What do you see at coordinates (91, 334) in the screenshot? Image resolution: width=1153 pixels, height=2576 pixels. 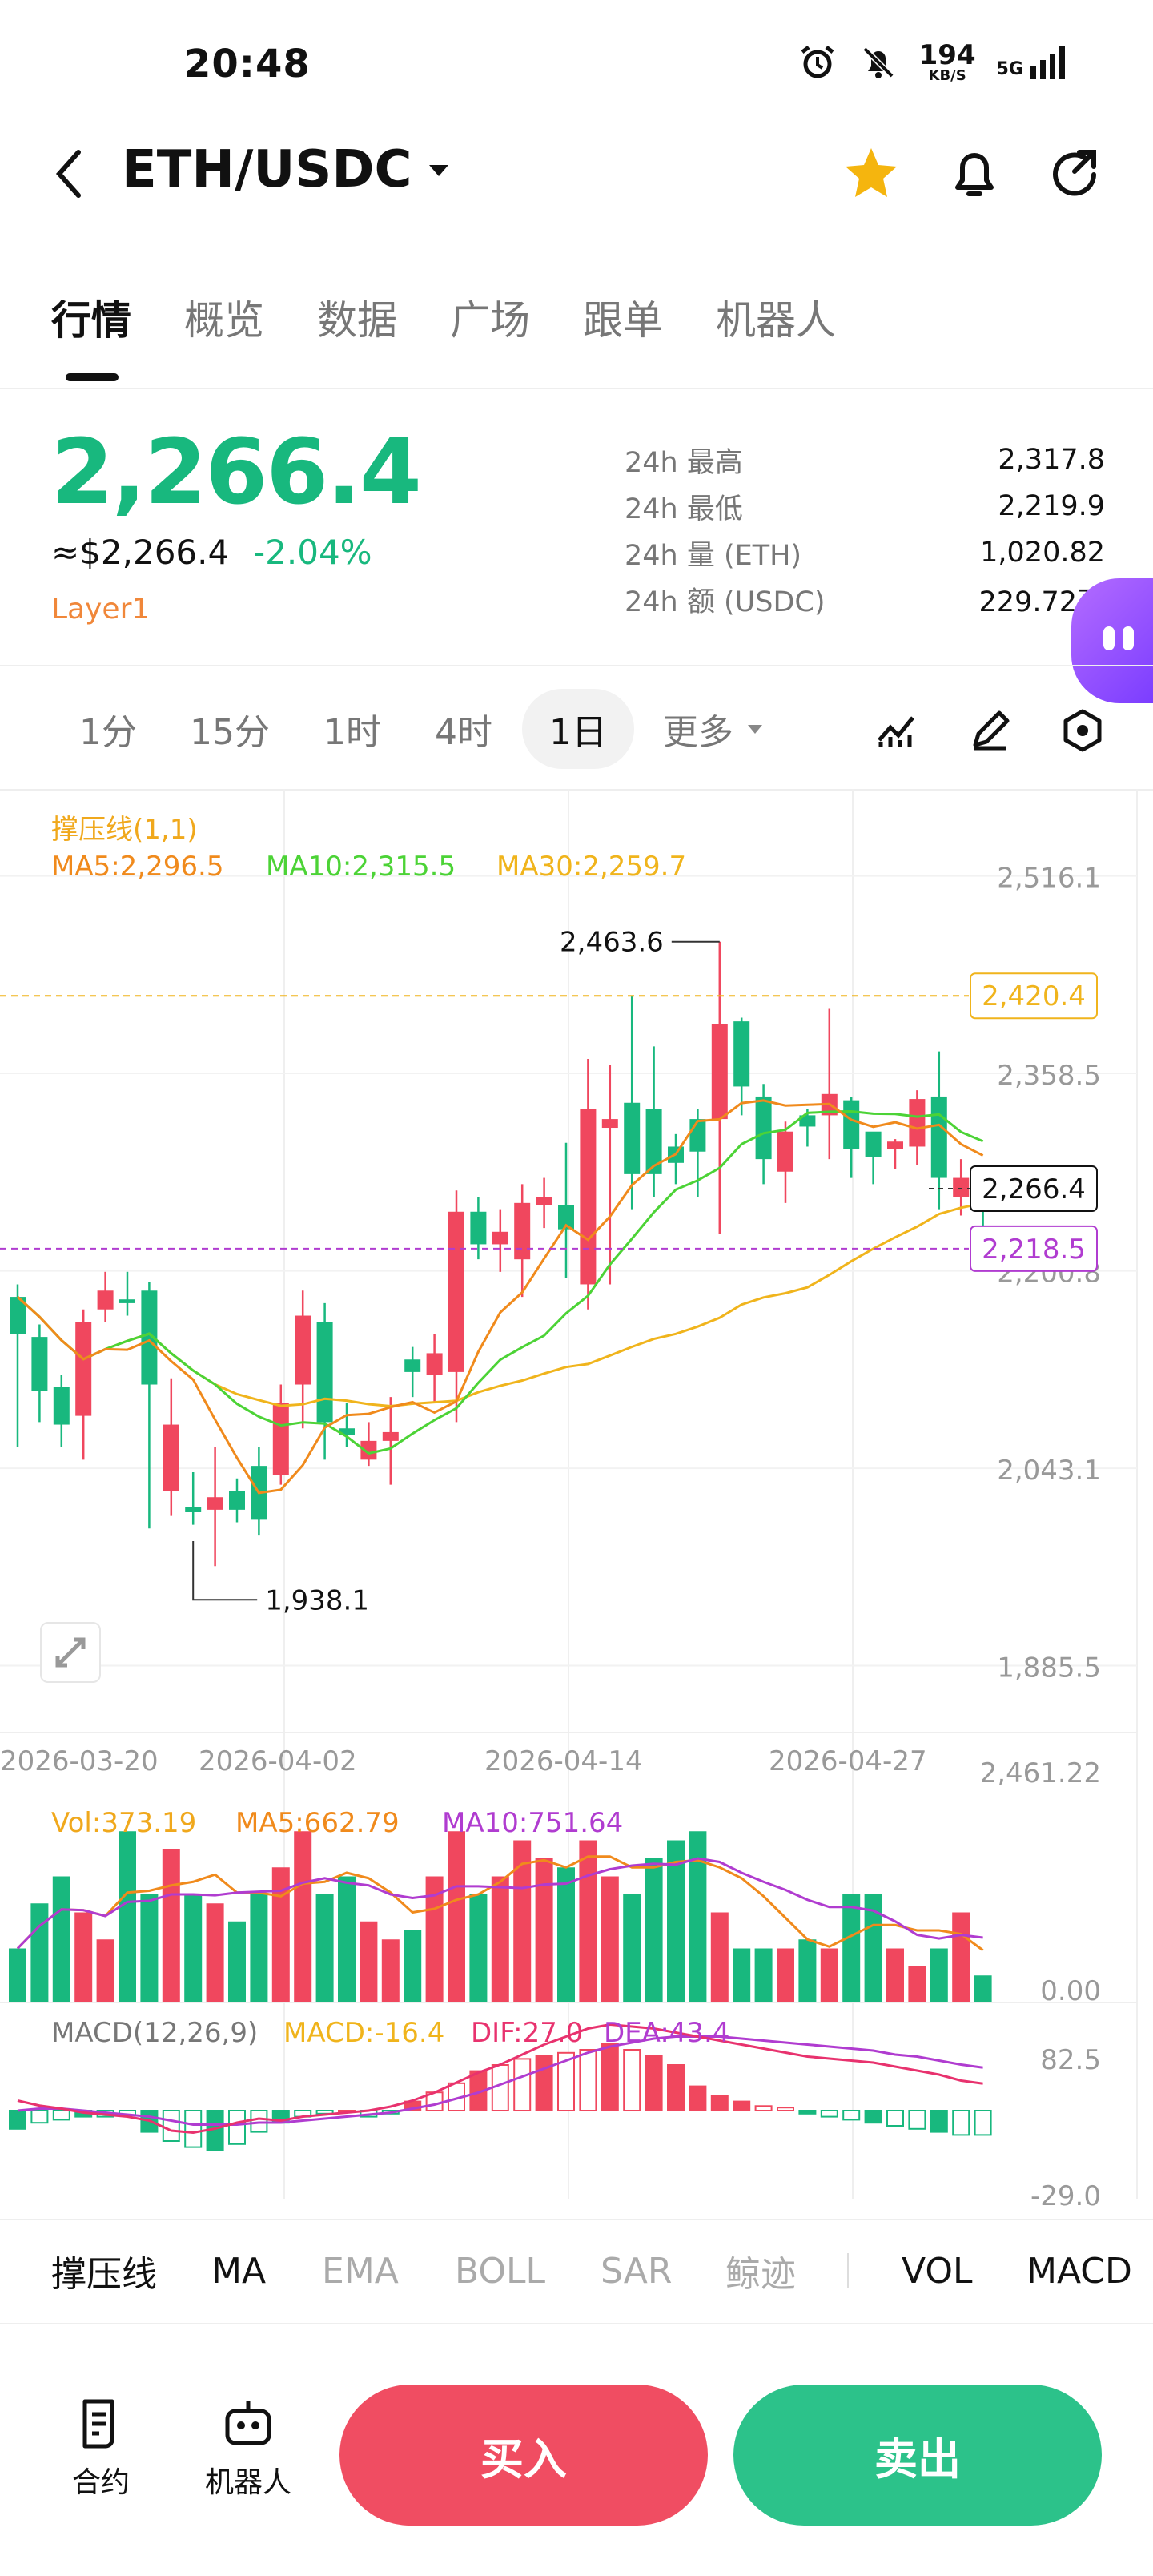 I see `tab-market: 行情` at bounding box center [91, 334].